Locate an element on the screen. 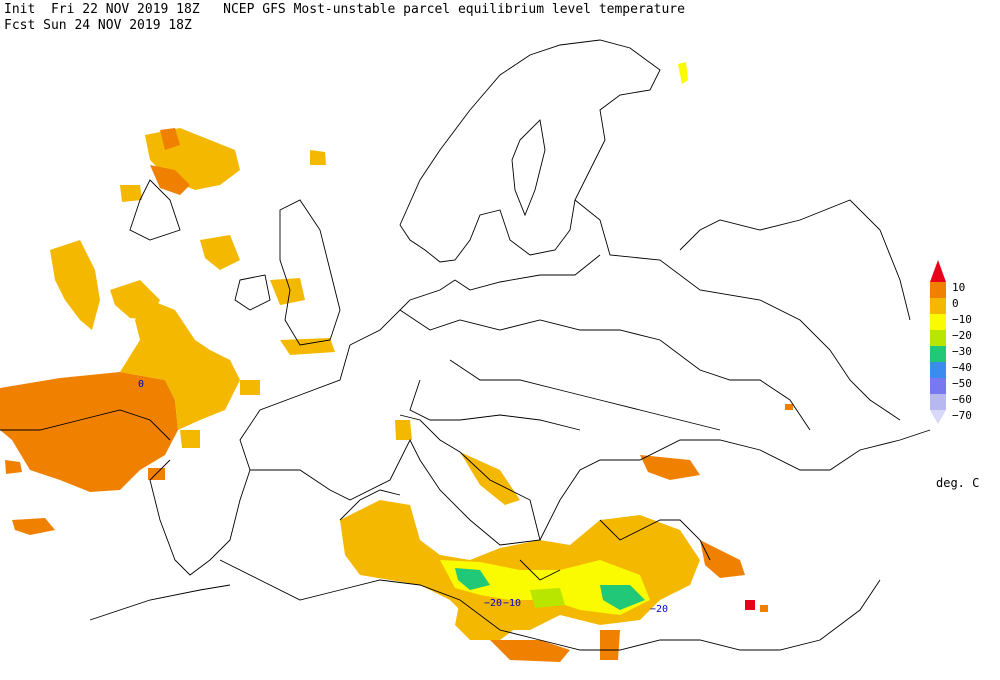 This screenshot has width=1000, height=680. legend-swatches is located at coordinates (938, 342).